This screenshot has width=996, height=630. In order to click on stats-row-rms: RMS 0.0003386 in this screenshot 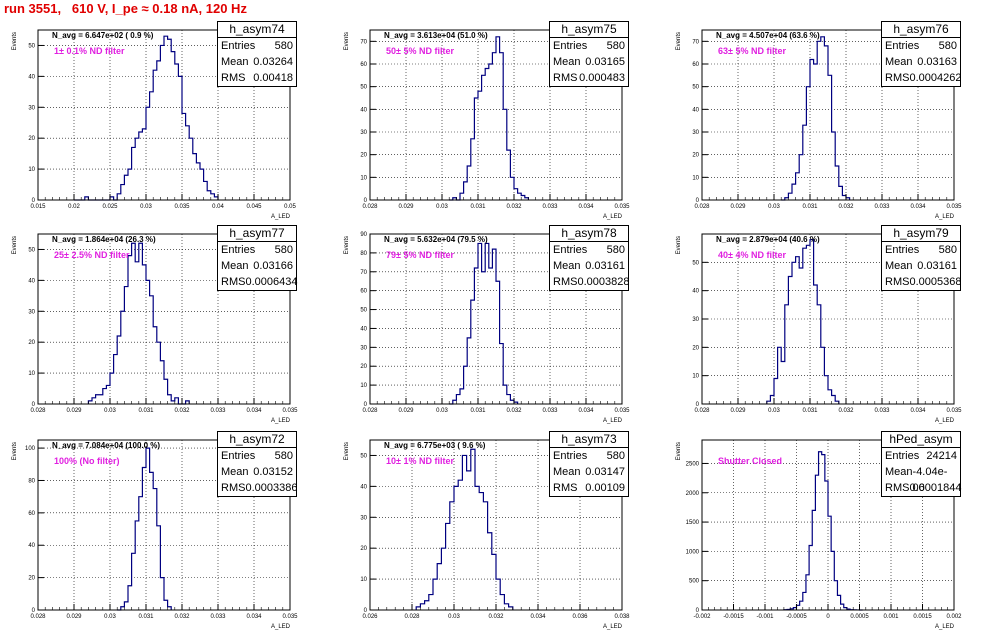, I will do `click(257, 488)`.